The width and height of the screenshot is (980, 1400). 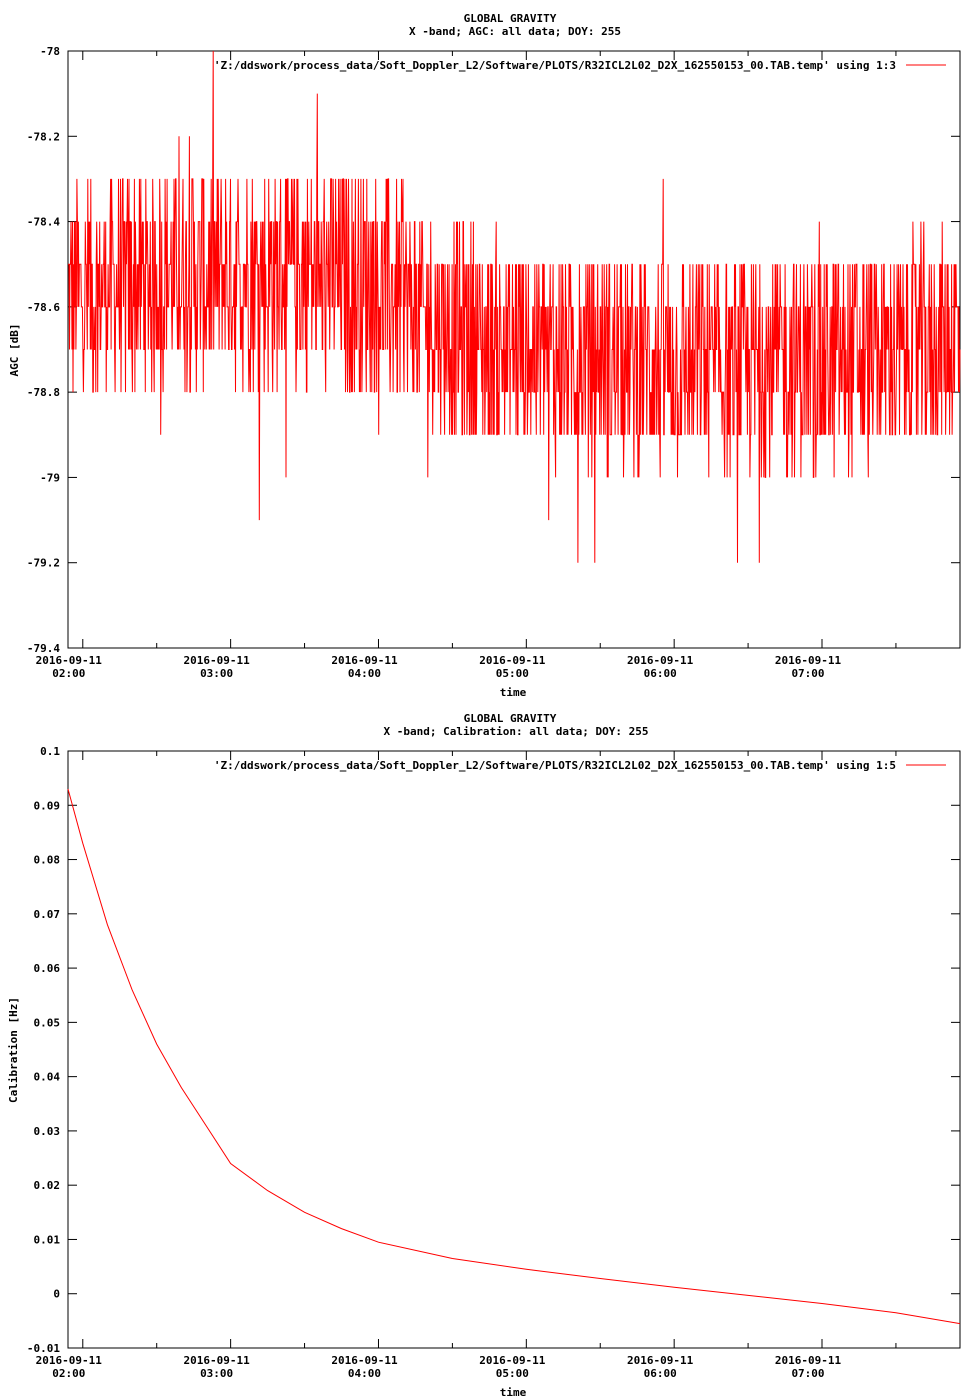 What do you see at coordinates (14, 350) in the screenshot?
I see `agc-y-axis-label: AGC [dB]` at bounding box center [14, 350].